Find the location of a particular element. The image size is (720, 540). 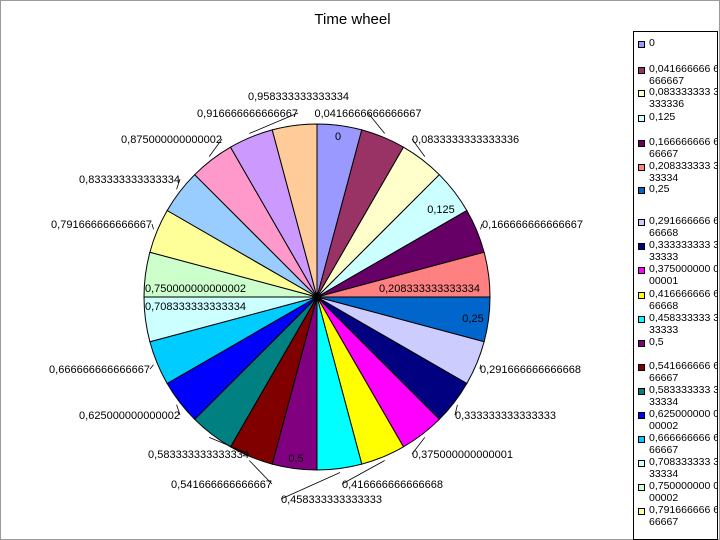

legend-label: 0,750000000 000002 is located at coordinates (683, 492).